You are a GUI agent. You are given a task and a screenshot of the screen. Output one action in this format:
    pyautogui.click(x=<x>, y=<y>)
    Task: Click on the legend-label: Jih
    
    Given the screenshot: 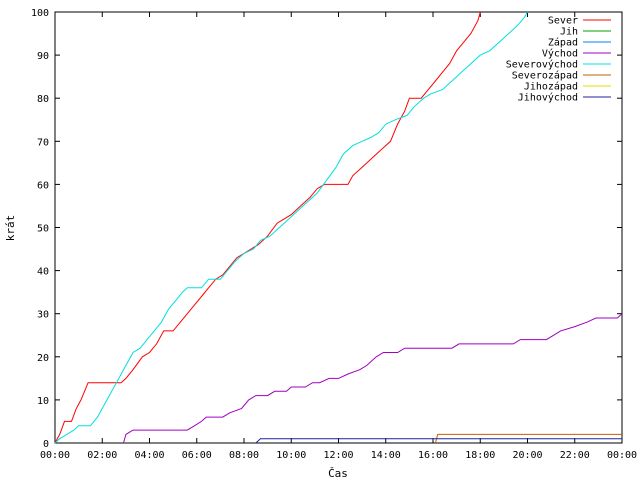 What is the action you would take?
    pyautogui.click(x=569, y=32)
    